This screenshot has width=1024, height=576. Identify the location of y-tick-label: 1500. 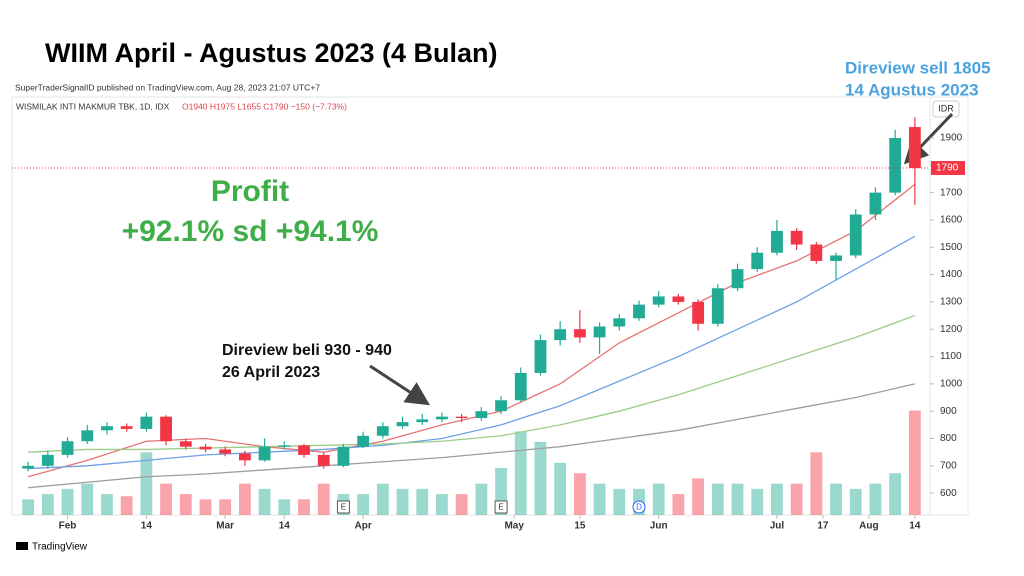
(951, 247).